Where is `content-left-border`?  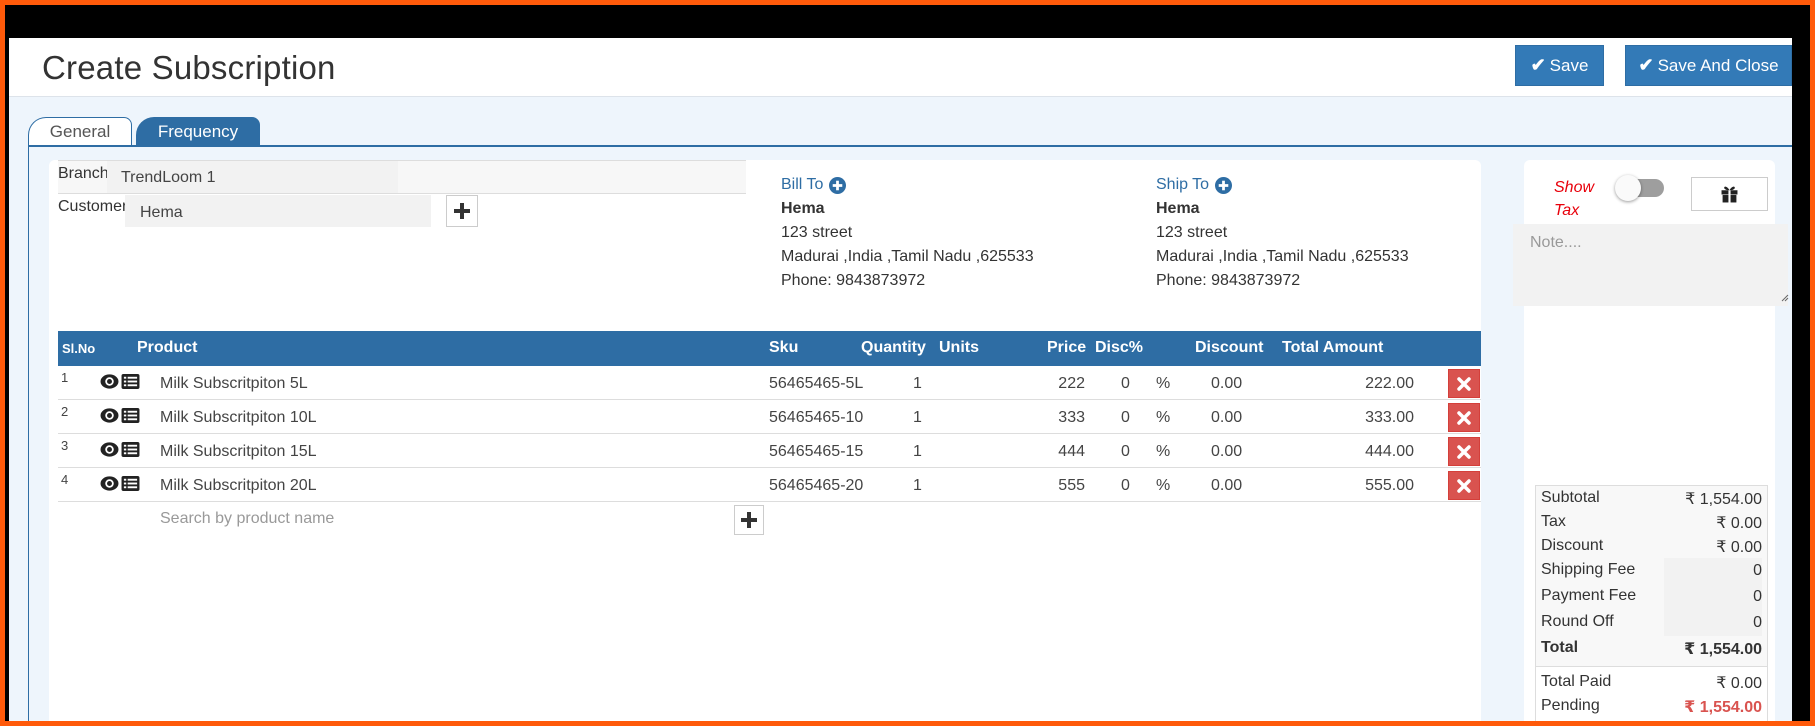
content-left-border is located at coordinates (28, 433).